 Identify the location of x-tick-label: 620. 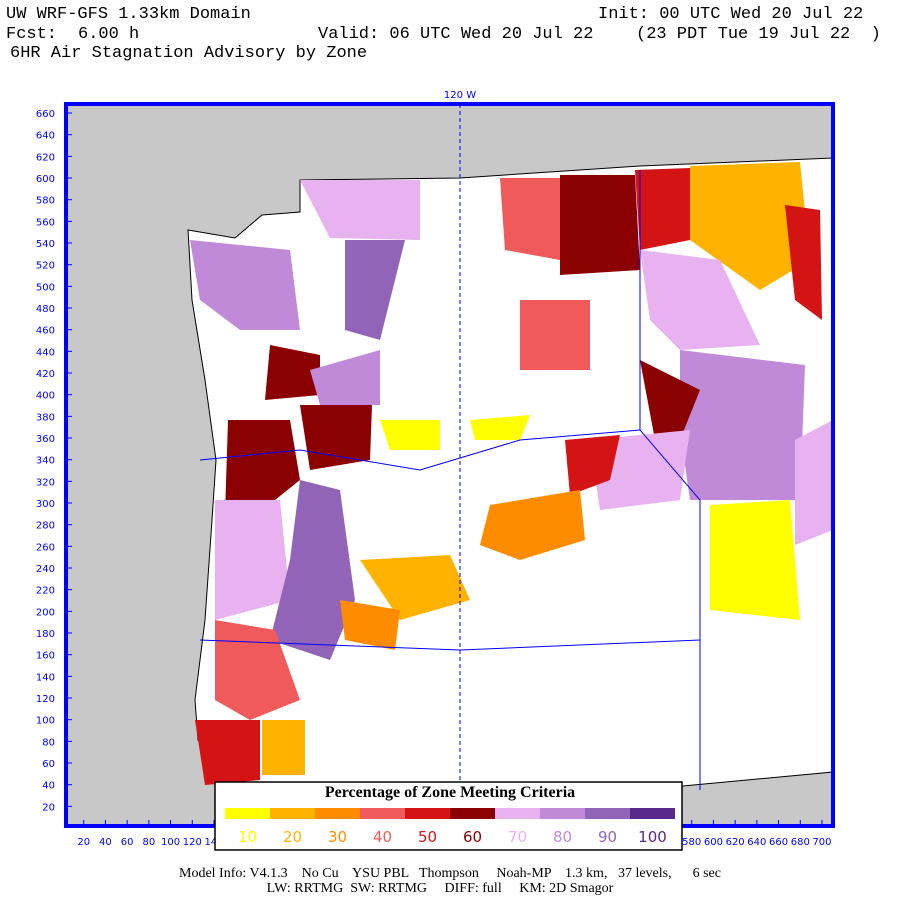
(735, 842).